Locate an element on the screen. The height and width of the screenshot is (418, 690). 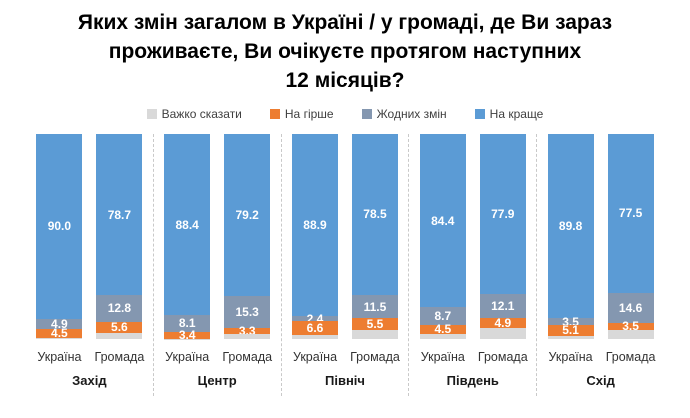
bar-segment-value: 15.3 is located at coordinates (247, 311).